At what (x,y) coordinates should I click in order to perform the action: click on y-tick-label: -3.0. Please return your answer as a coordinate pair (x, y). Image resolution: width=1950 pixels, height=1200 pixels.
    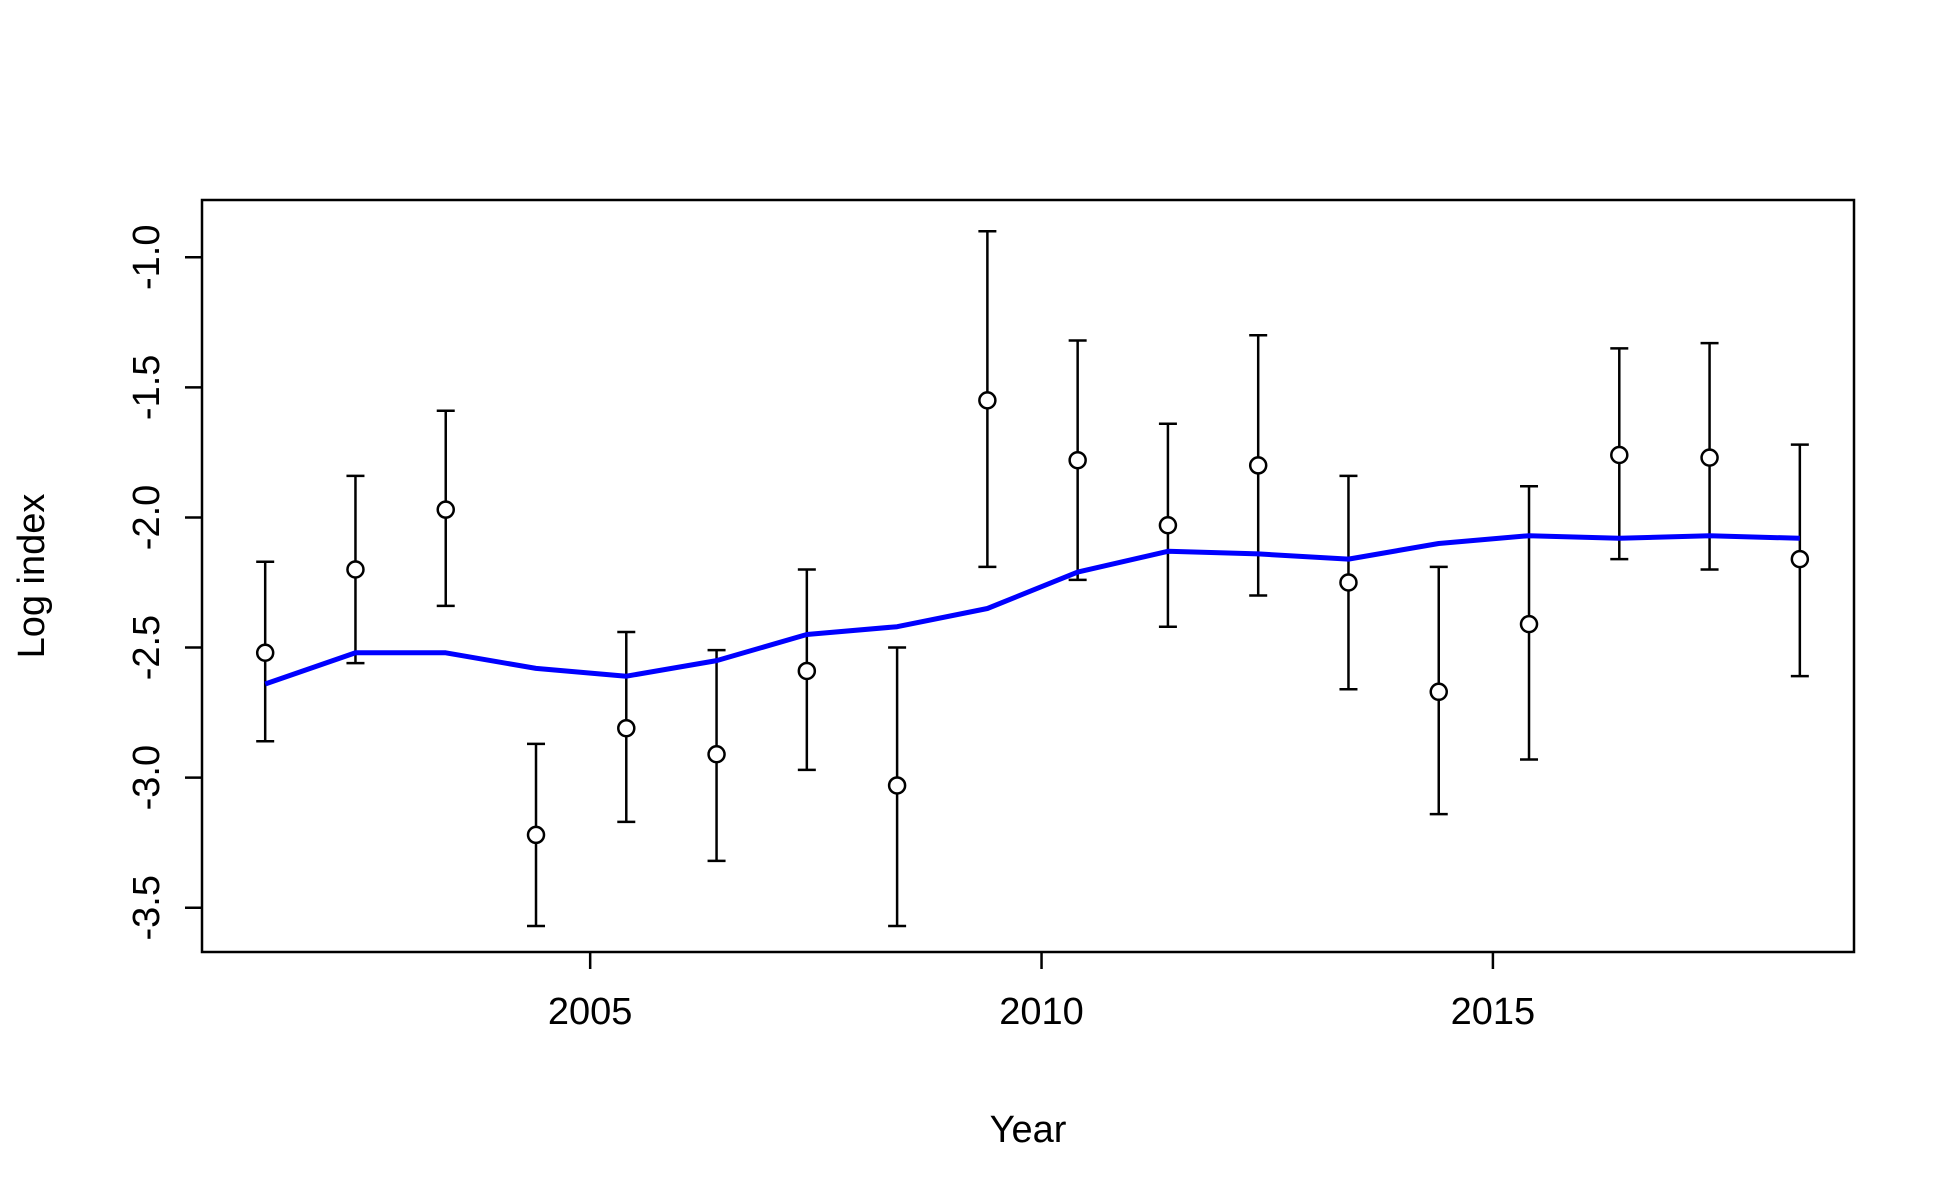
    Looking at the image, I should click on (147, 777).